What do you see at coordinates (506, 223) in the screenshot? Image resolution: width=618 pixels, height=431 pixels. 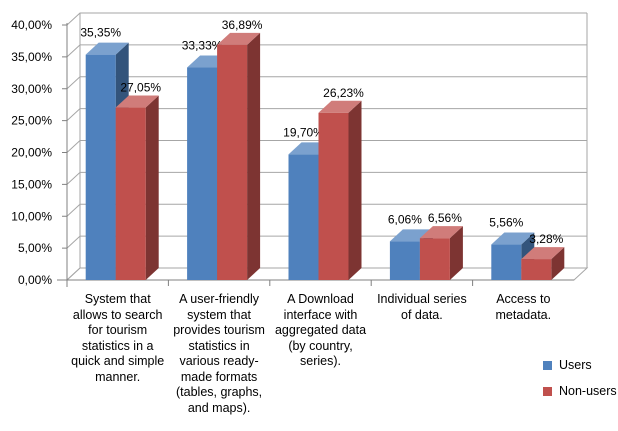 I see `data-label: 5,56%` at bounding box center [506, 223].